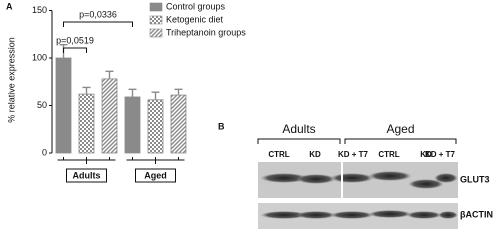  Describe the element at coordinates (298, 129) in the screenshot. I see `blot-group-label: Adults` at that location.